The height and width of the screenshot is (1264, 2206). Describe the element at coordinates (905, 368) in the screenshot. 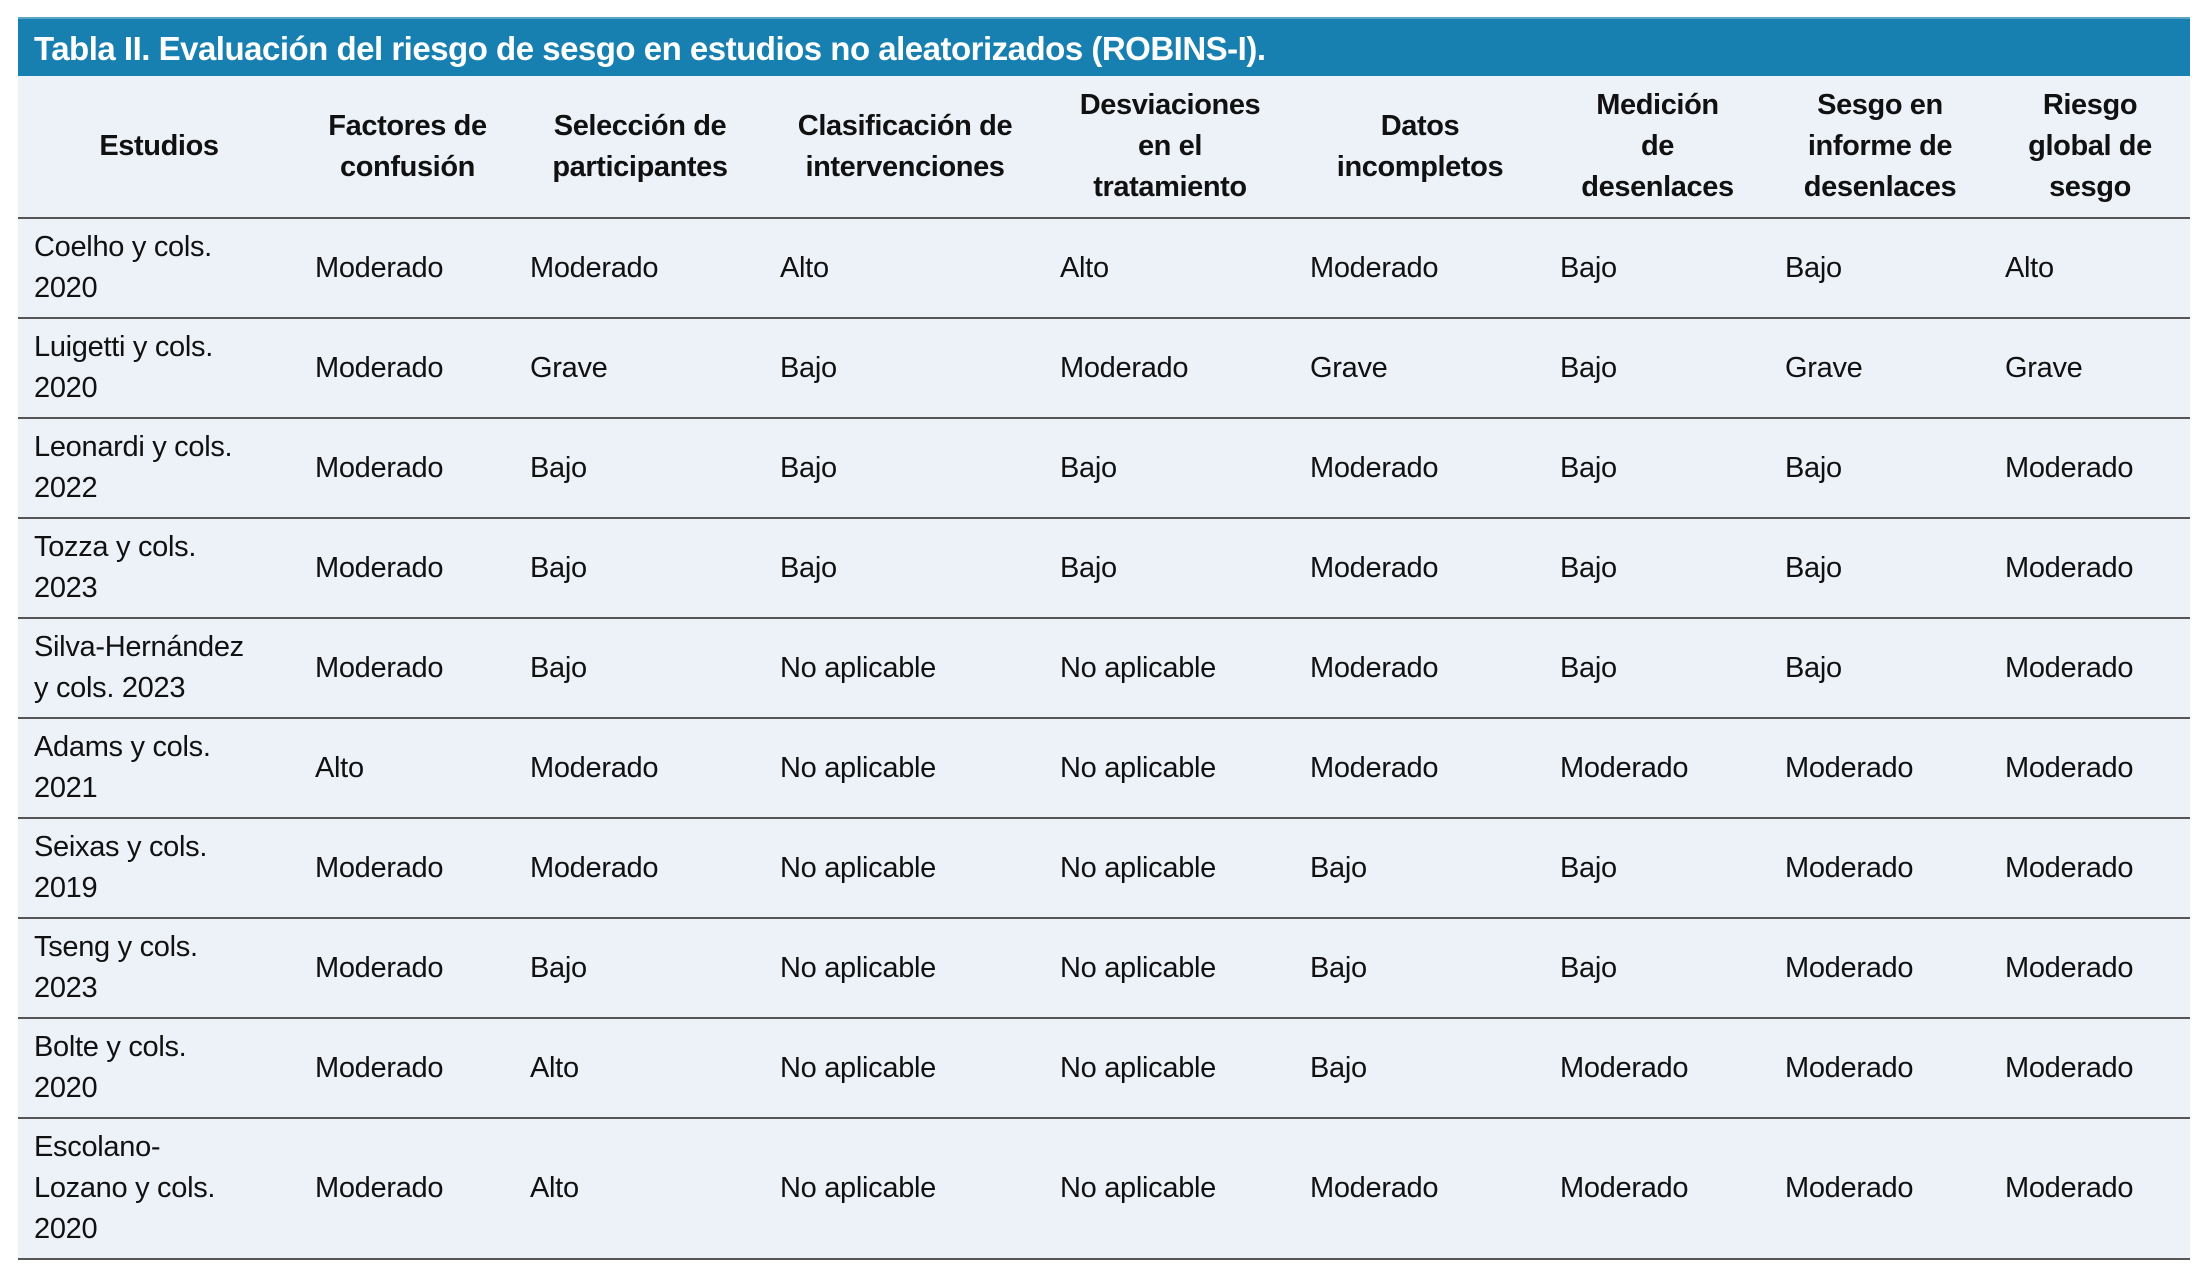

I see `risk-cell-intervention-classification: Bajo` at that location.